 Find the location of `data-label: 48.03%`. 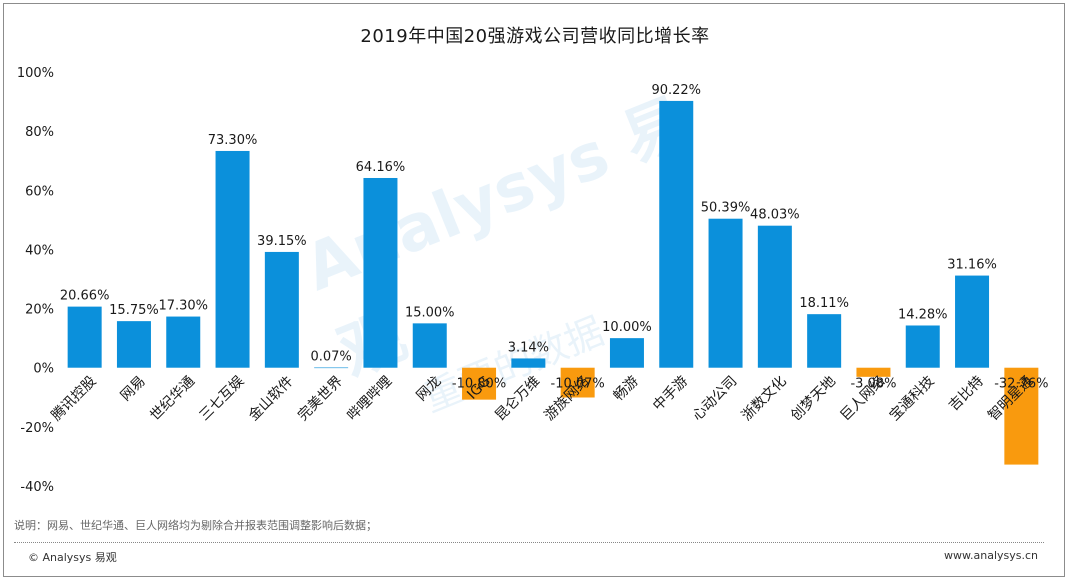

data-label: 48.03% is located at coordinates (775, 215).